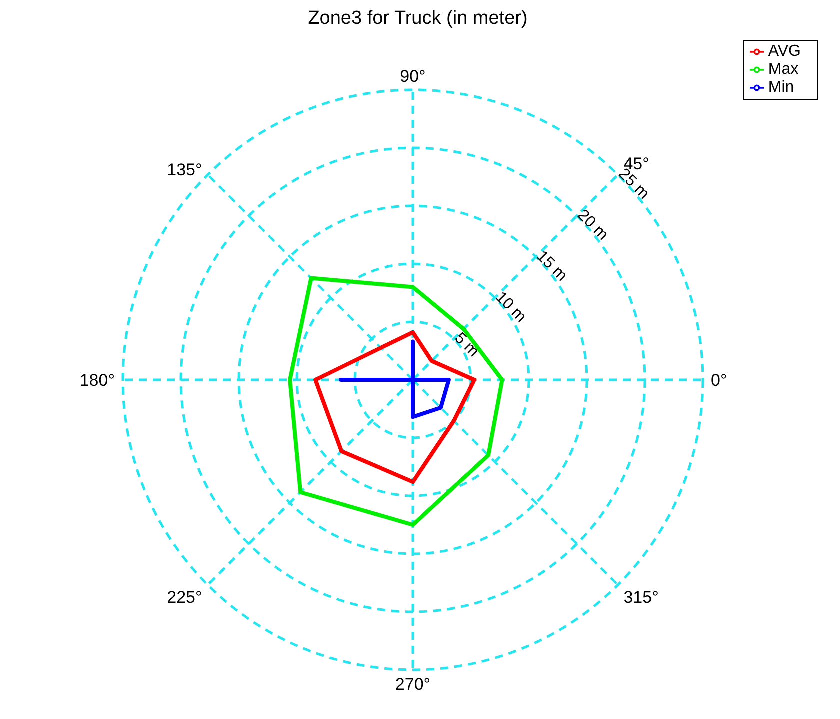 The height and width of the screenshot is (719, 840). Describe the element at coordinates (719, 380) in the screenshot. I see `spoke-label: 0°` at that location.